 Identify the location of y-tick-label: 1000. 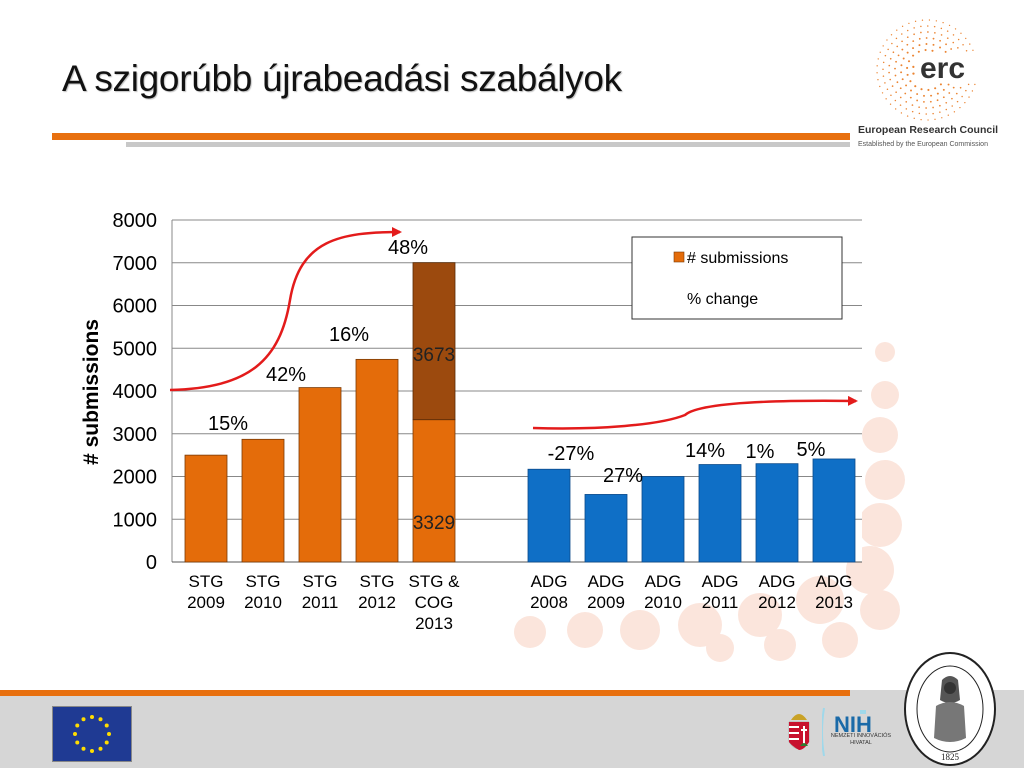
(135, 520).